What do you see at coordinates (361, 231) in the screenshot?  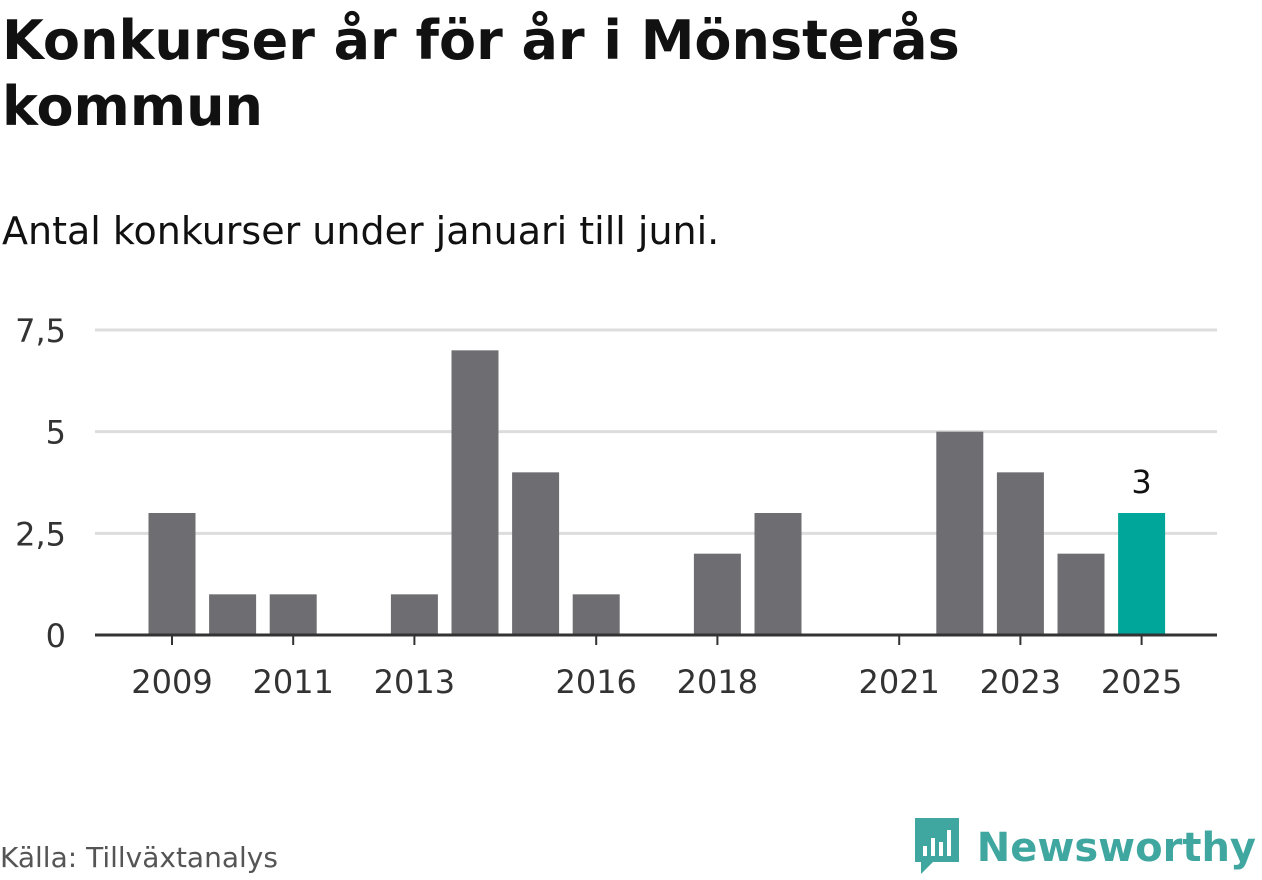 I see `chart-subtitle: Antal konkurser under januari till juni.` at bounding box center [361, 231].